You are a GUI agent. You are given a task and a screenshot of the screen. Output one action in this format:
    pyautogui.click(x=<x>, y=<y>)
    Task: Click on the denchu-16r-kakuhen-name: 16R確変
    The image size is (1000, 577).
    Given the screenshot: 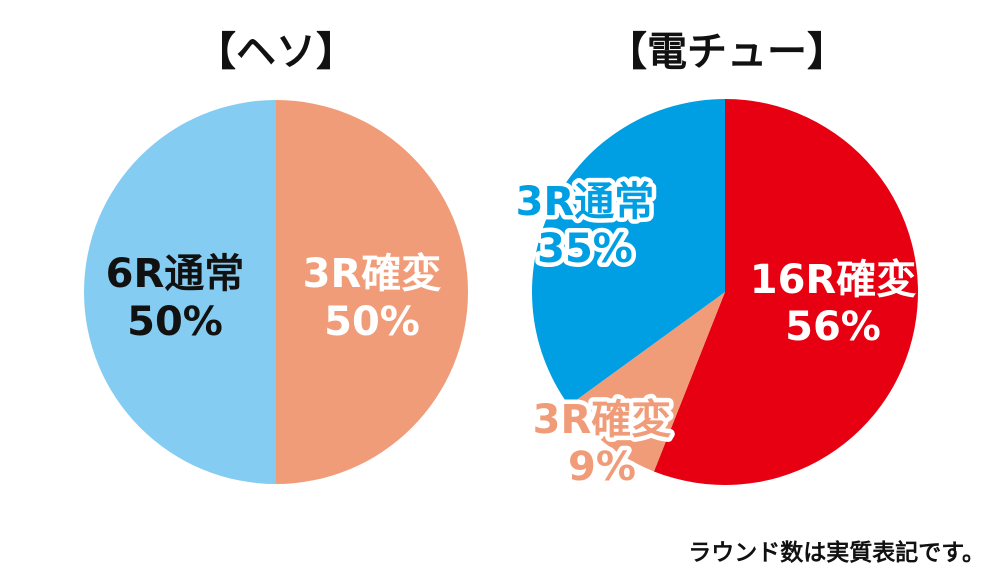 What is the action you would take?
    pyautogui.click(x=833, y=280)
    